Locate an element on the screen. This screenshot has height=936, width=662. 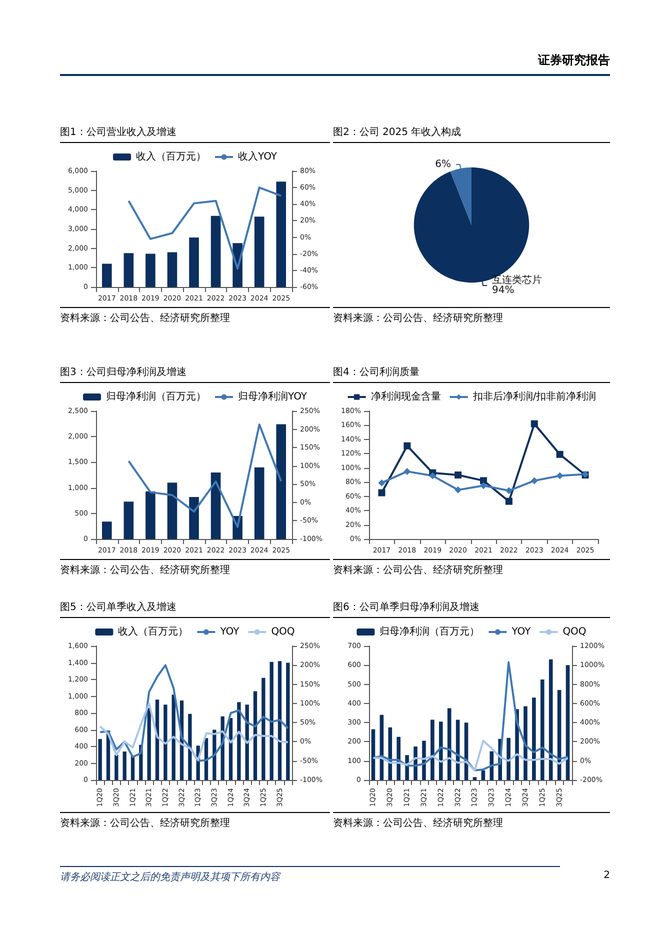
chart-title: 图3：公司归母净利润及增速 is located at coordinates (195, 374).